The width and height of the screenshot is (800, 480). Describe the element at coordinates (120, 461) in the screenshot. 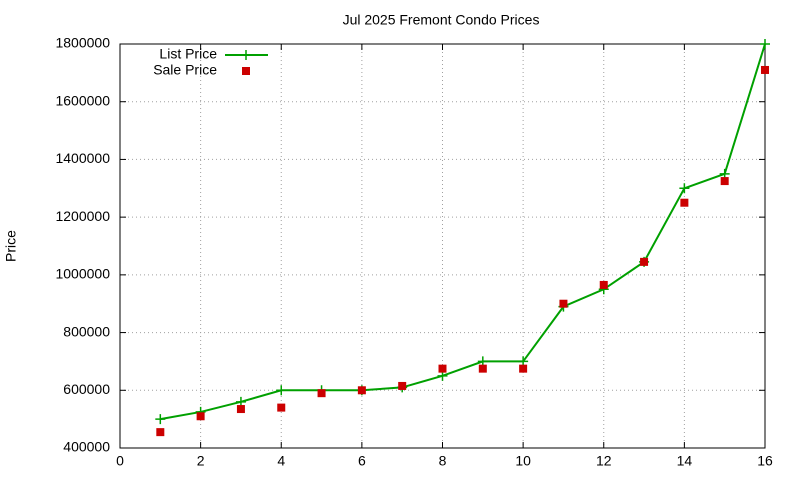

I see `x-tick-label: 0` at that location.